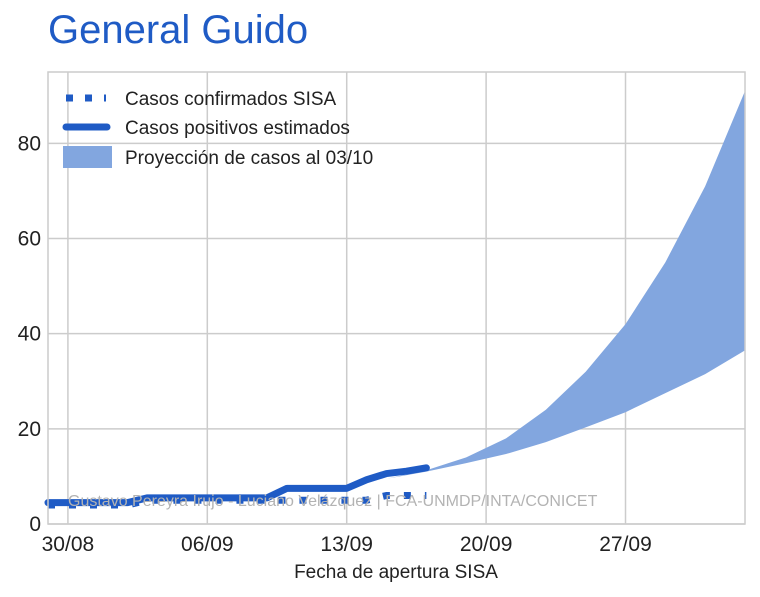  I want to click on chart-title: General Guido, so click(178, 30).